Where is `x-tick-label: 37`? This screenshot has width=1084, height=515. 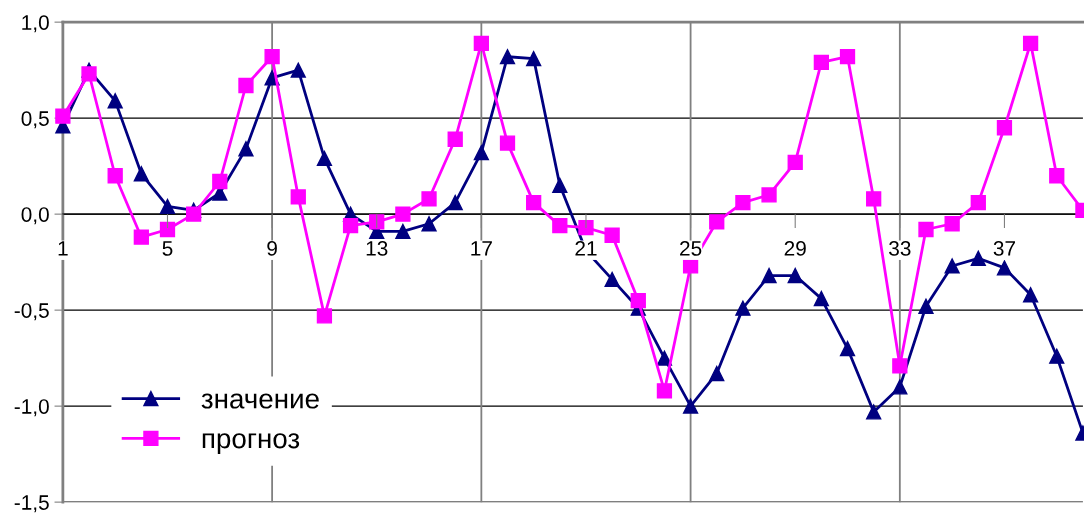 x-tick-label: 37 is located at coordinates (1004, 248).